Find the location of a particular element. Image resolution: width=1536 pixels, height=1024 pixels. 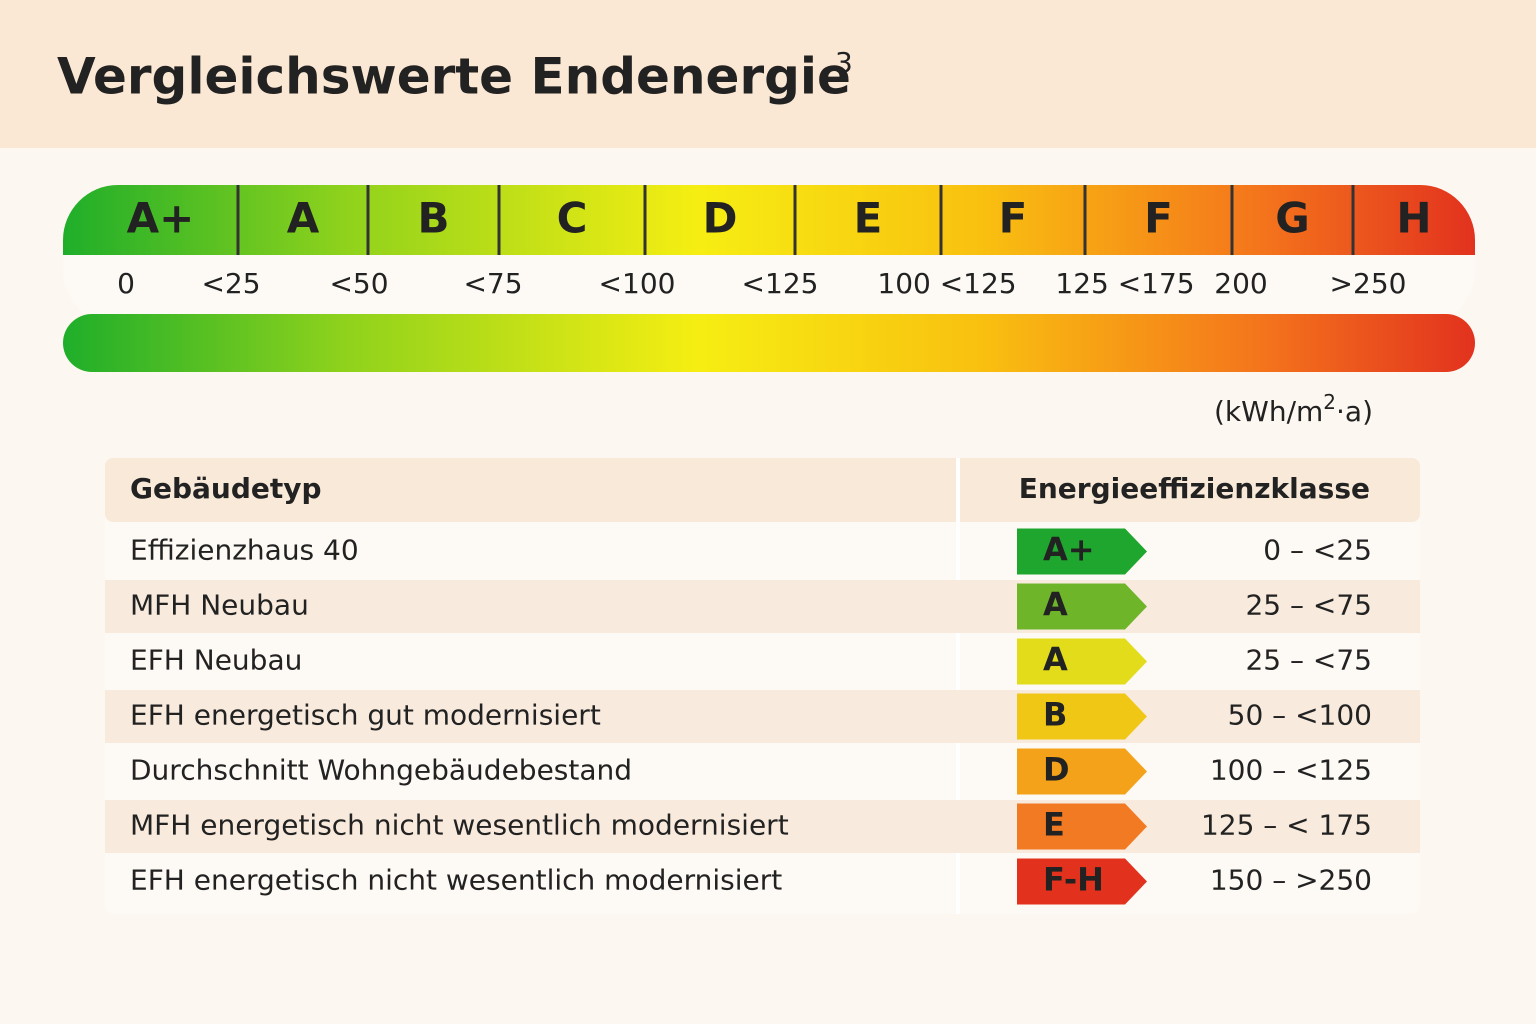

class-badge-label: F-H is located at coordinates (1073, 880).